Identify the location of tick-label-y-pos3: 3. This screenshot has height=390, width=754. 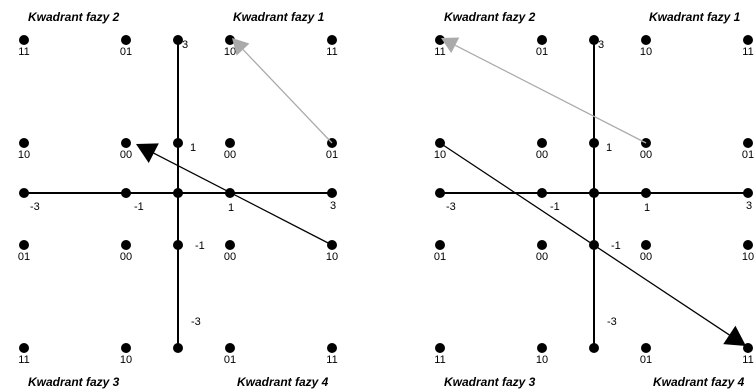
(601, 45).